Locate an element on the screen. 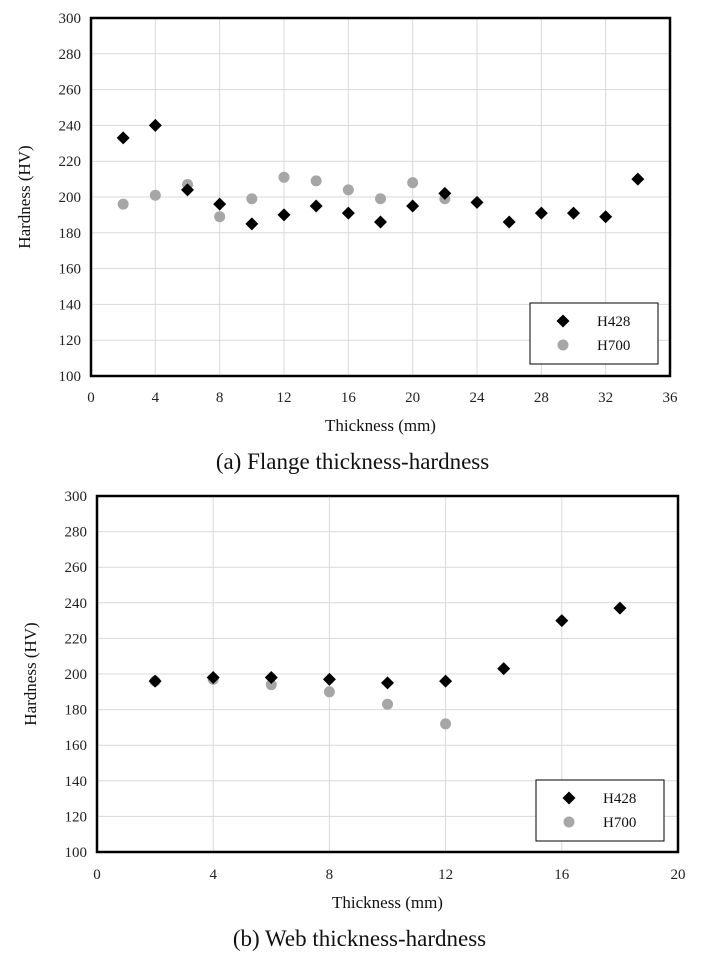  x-tick-label: 32 is located at coordinates (605, 398).